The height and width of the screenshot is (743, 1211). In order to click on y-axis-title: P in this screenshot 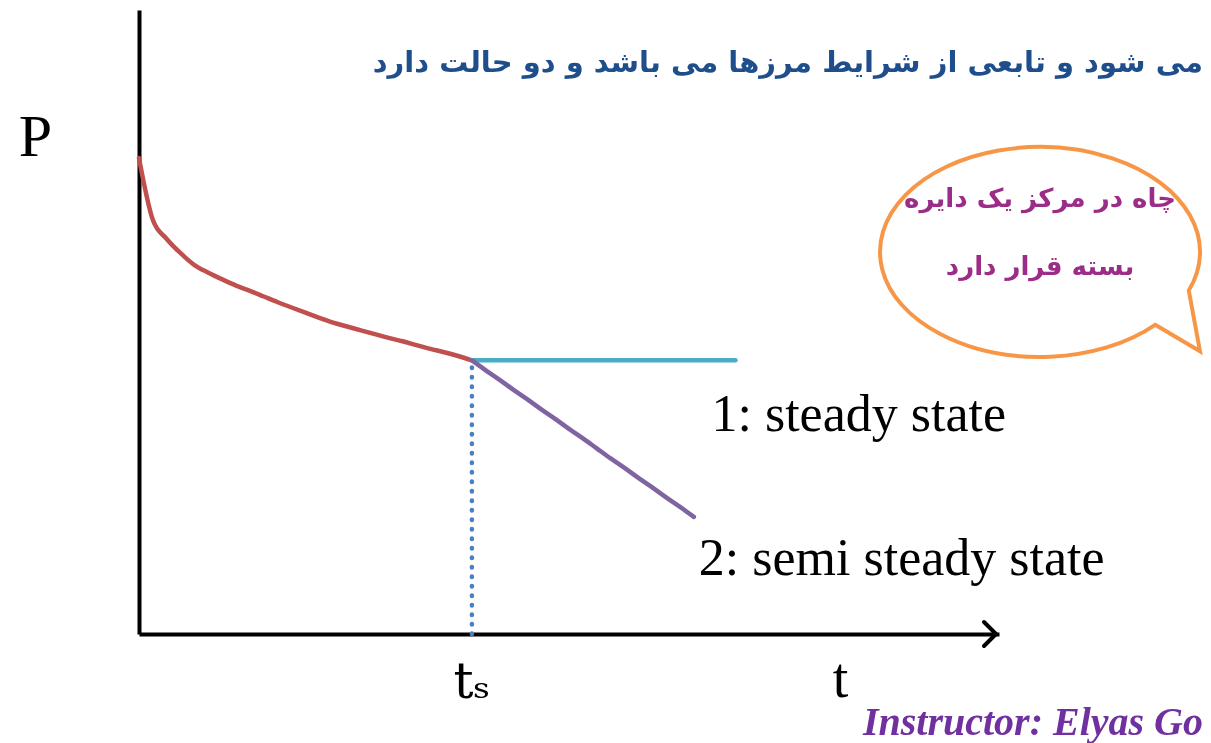, I will do `click(35, 135)`.